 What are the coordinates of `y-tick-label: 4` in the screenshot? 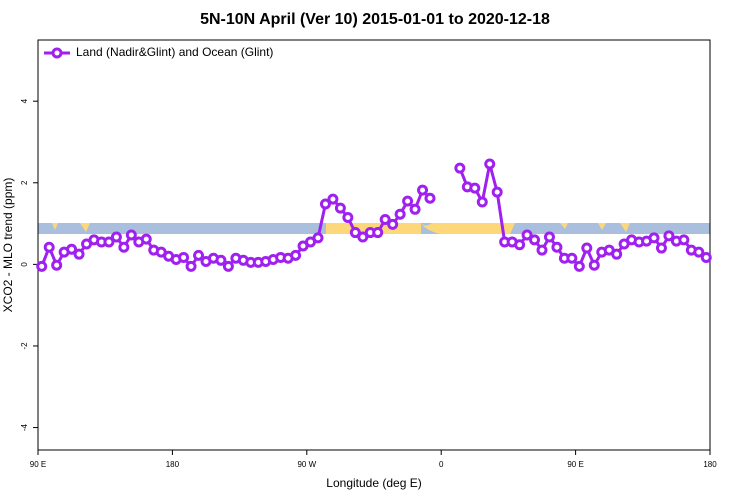 It's located at (24, 100).